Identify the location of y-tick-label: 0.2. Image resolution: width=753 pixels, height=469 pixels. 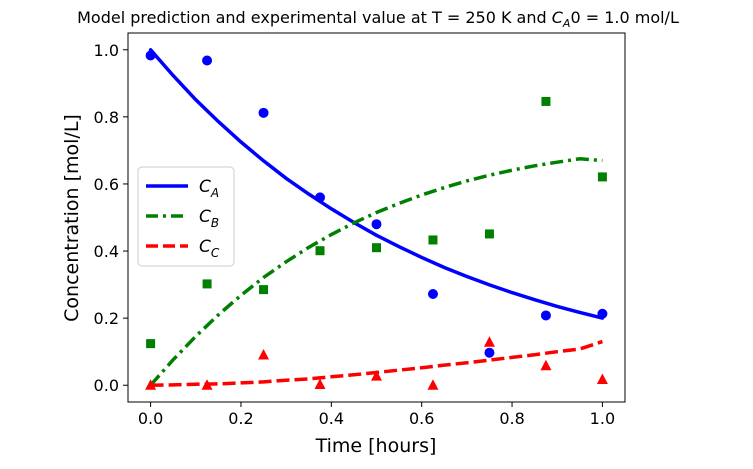
(106, 318).